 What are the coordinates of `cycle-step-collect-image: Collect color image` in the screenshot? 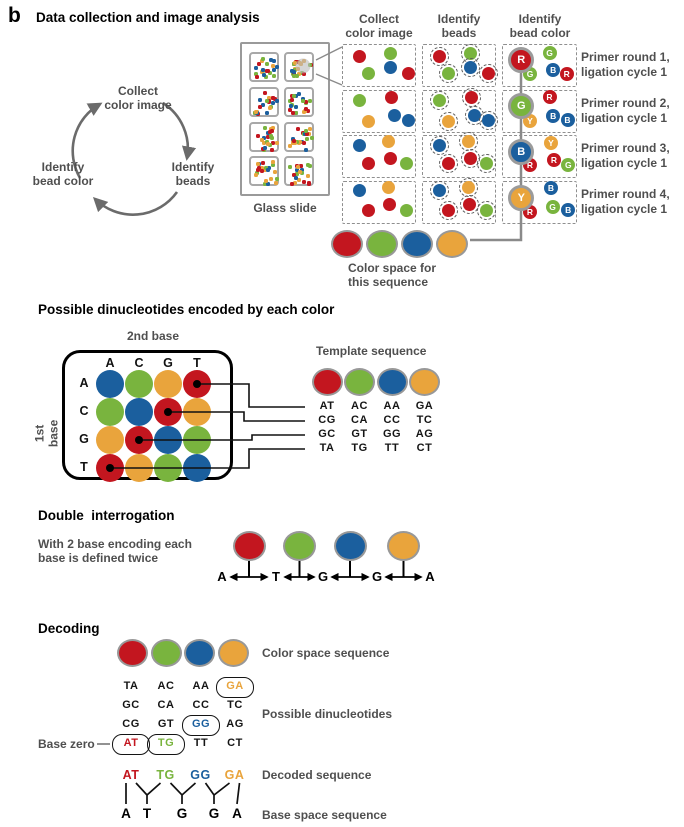 It's located at (138, 98).